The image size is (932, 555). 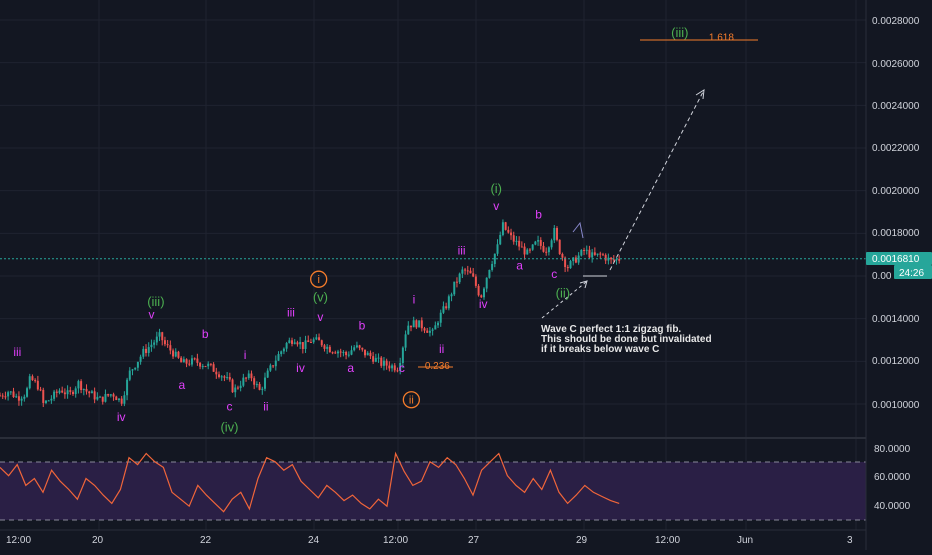 I want to click on circled-label-text: i, so click(x=318, y=280).